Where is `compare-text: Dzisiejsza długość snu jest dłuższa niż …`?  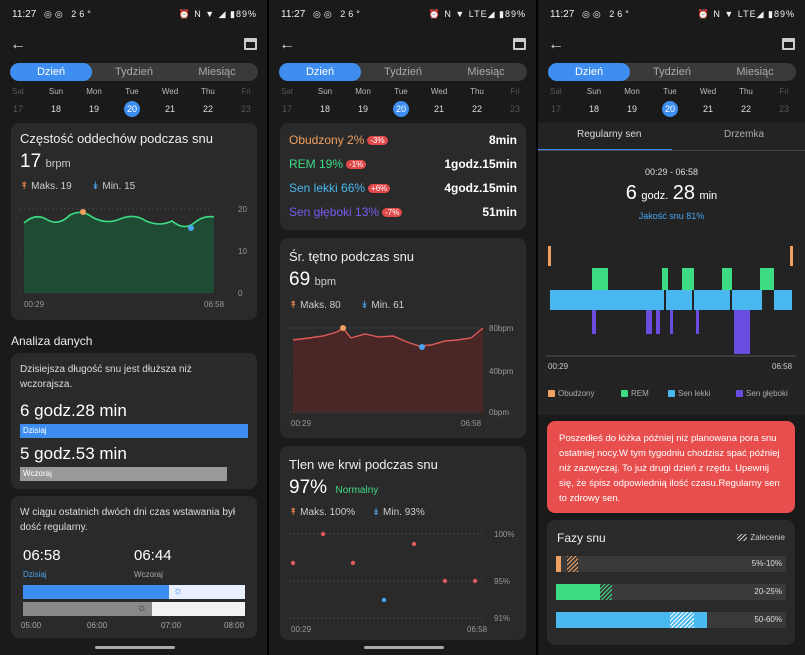
compare-text: Dzisiejsza długość snu jest dłuższa niż … is located at coordinates (106, 377).